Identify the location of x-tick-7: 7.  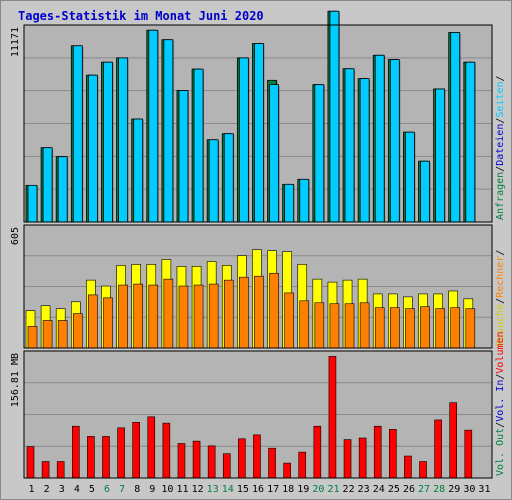
(122, 489).